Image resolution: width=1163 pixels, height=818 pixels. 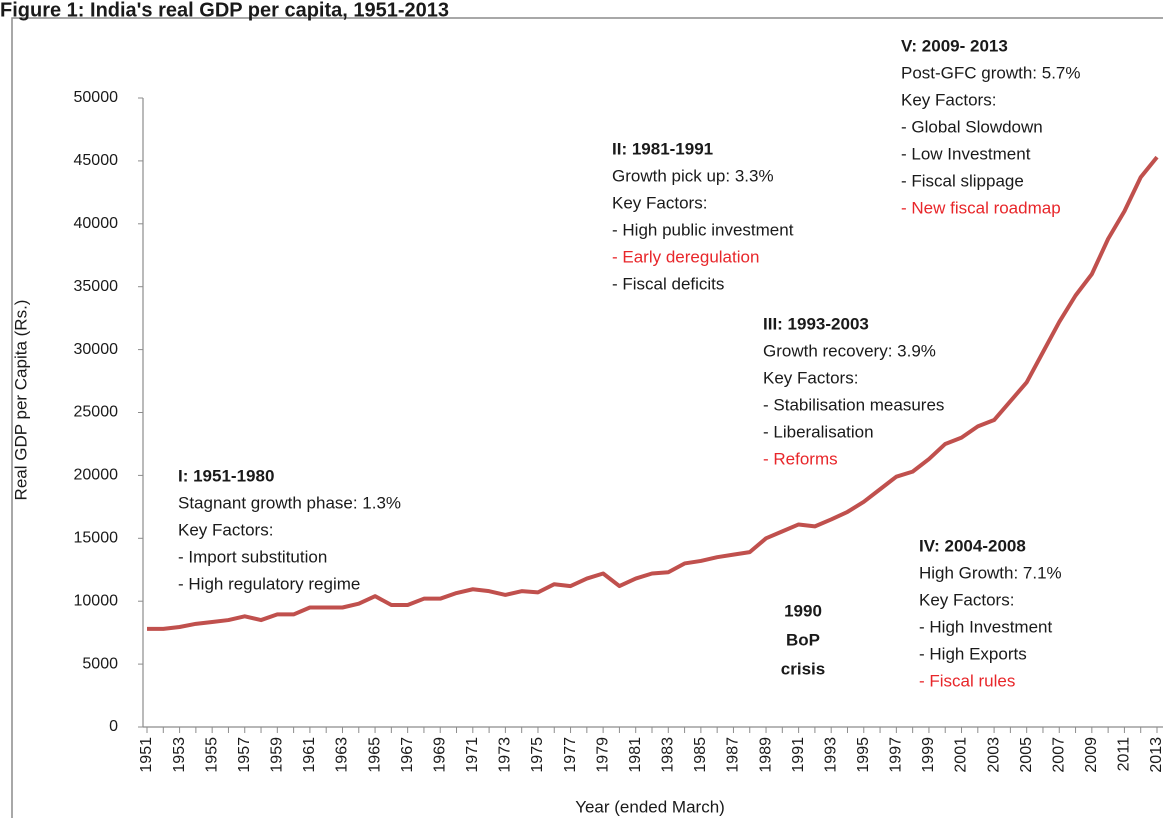 I want to click on y-tick-label: 45000, so click(x=96, y=160).